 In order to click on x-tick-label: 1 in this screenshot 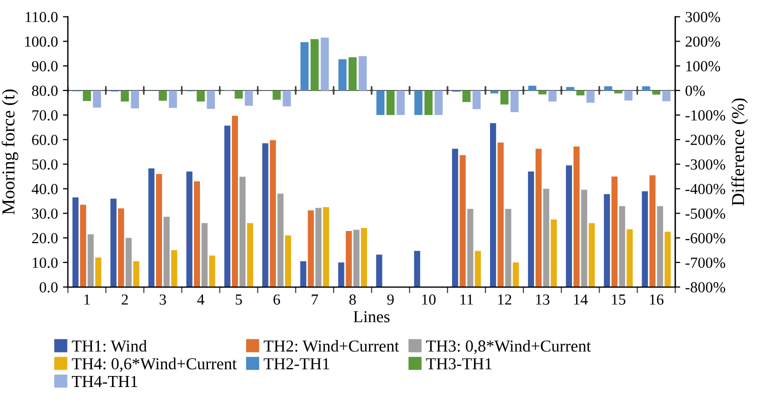, I will do `click(87, 299)`.